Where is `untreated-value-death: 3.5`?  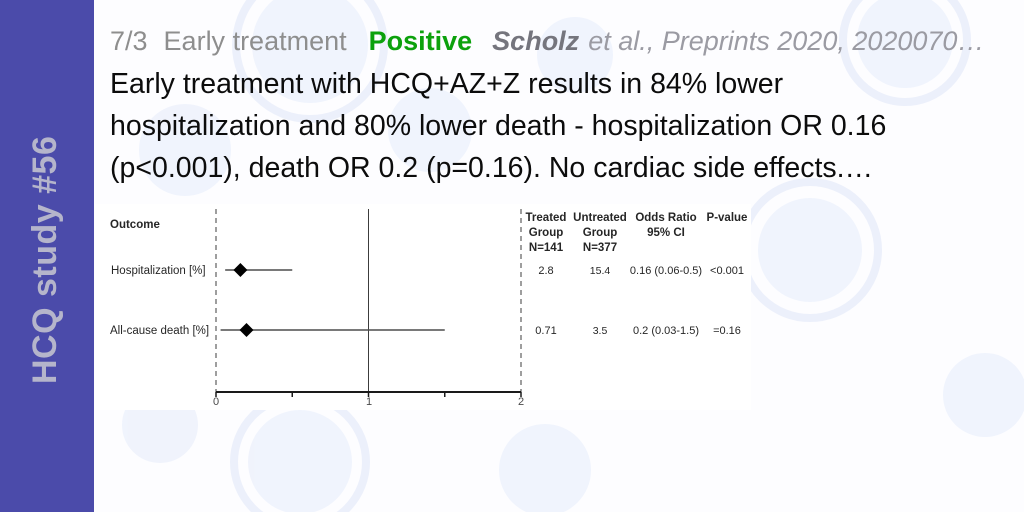
untreated-value-death: 3.5 is located at coordinates (600, 331).